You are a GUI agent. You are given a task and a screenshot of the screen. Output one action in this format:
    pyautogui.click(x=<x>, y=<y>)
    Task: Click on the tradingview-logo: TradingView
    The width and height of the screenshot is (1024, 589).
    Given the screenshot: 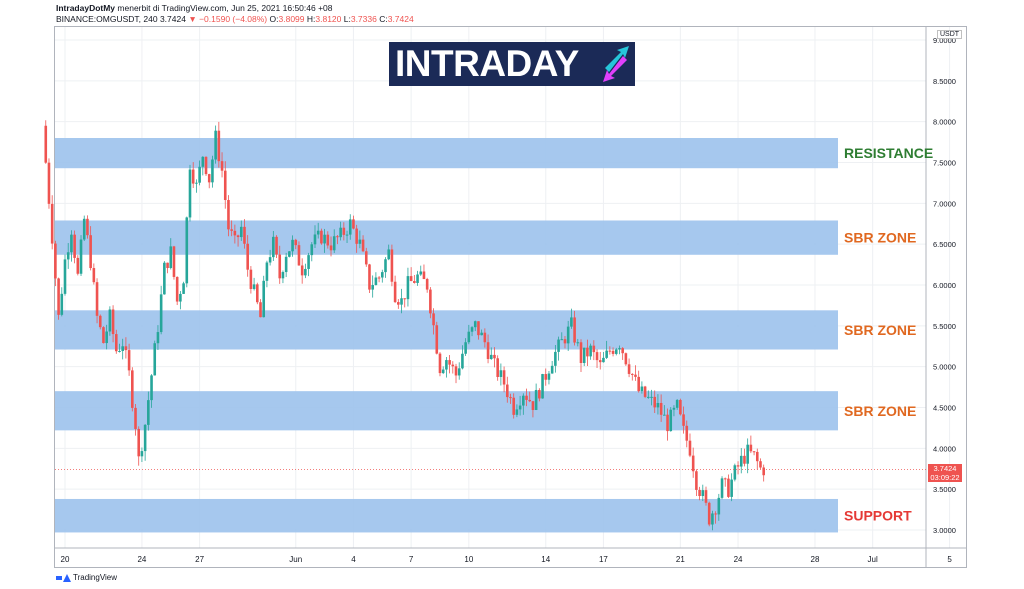 What is the action you would take?
    pyautogui.click(x=86, y=577)
    